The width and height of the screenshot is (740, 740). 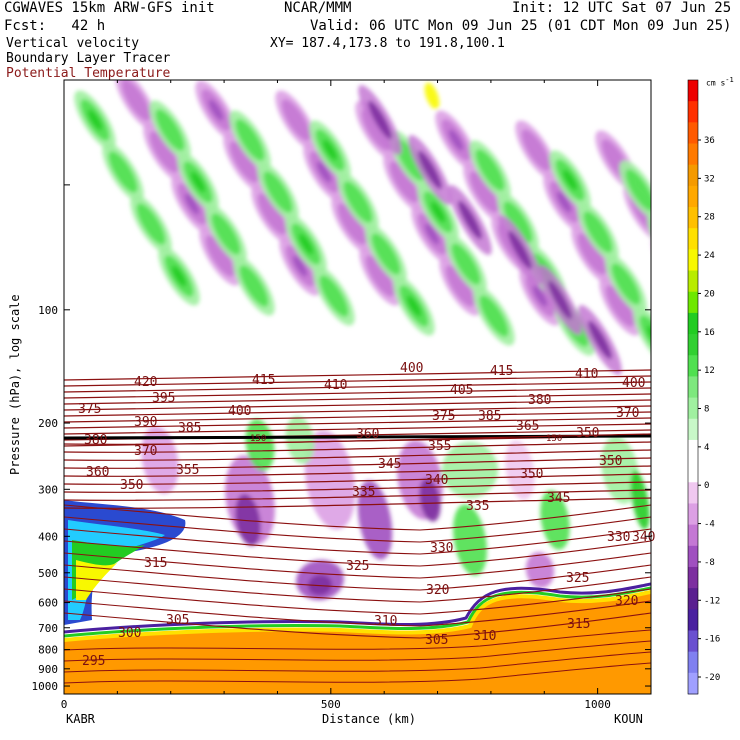 I want to click on y-axis-title: Pressure (hPa), log scale, so click(x=15, y=384).